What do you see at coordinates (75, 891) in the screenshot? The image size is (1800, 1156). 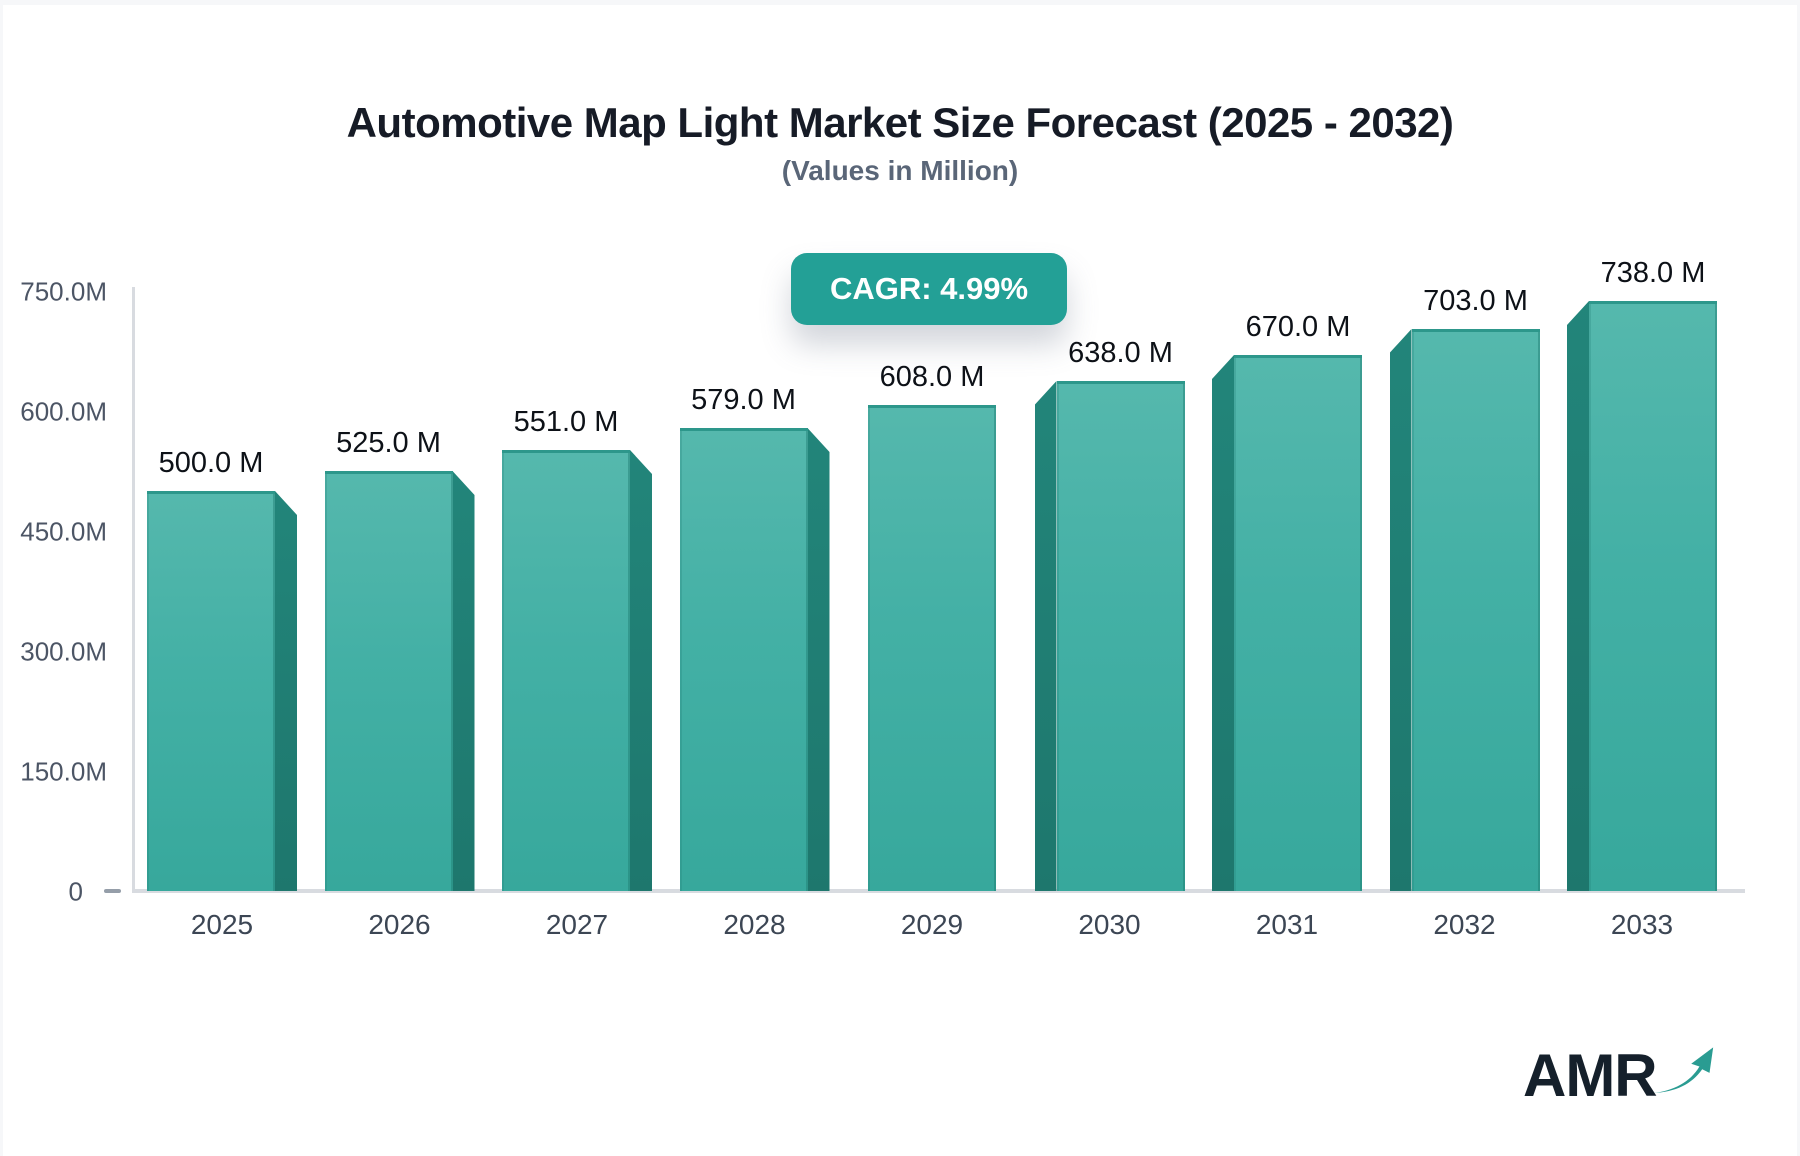 I see `y-tick-label: 0` at bounding box center [75, 891].